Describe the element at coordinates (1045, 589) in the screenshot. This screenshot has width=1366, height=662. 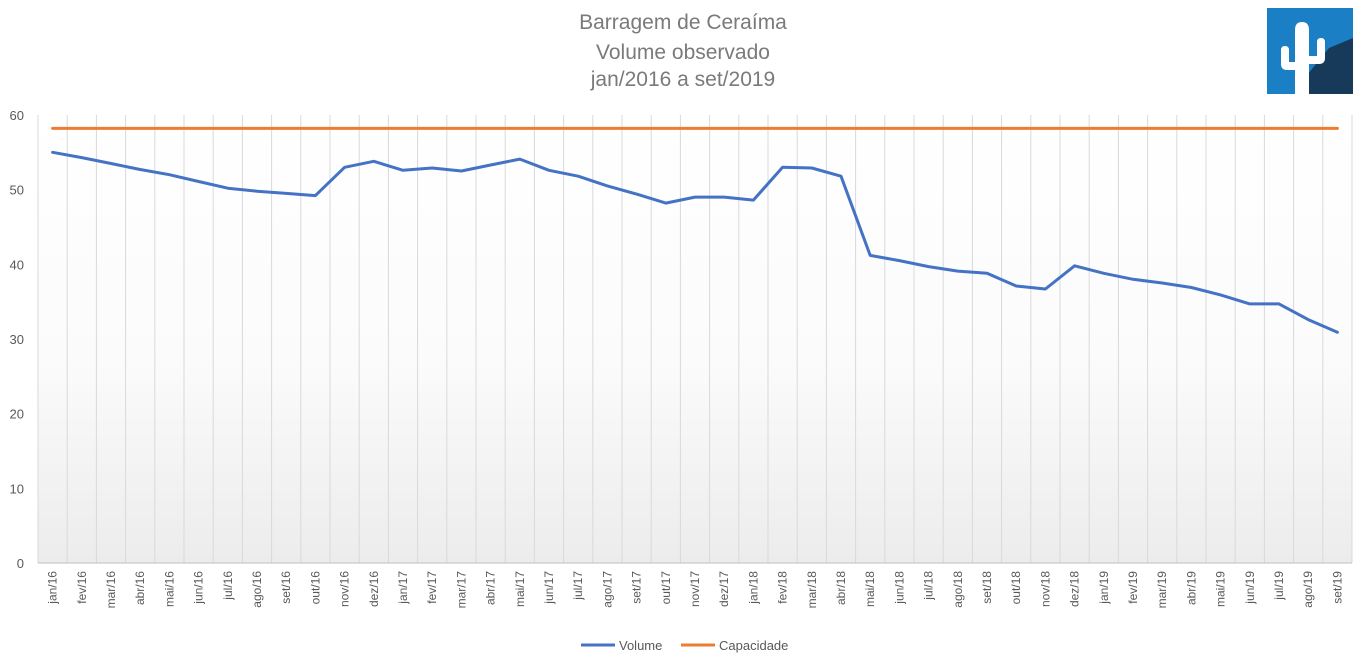
I see `x-tick-label: nov/18` at that location.